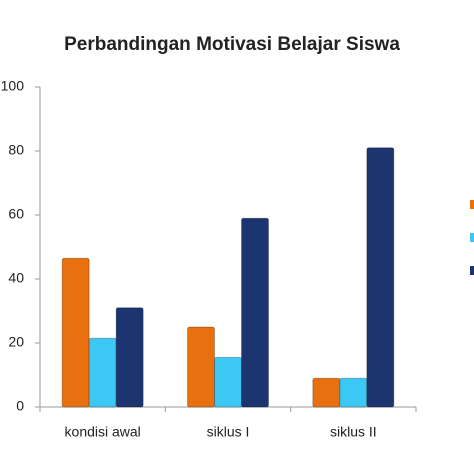 This screenshot has width=474, height=474. I want to click on x-tick-label: kondisi awal, so click(103, 432).